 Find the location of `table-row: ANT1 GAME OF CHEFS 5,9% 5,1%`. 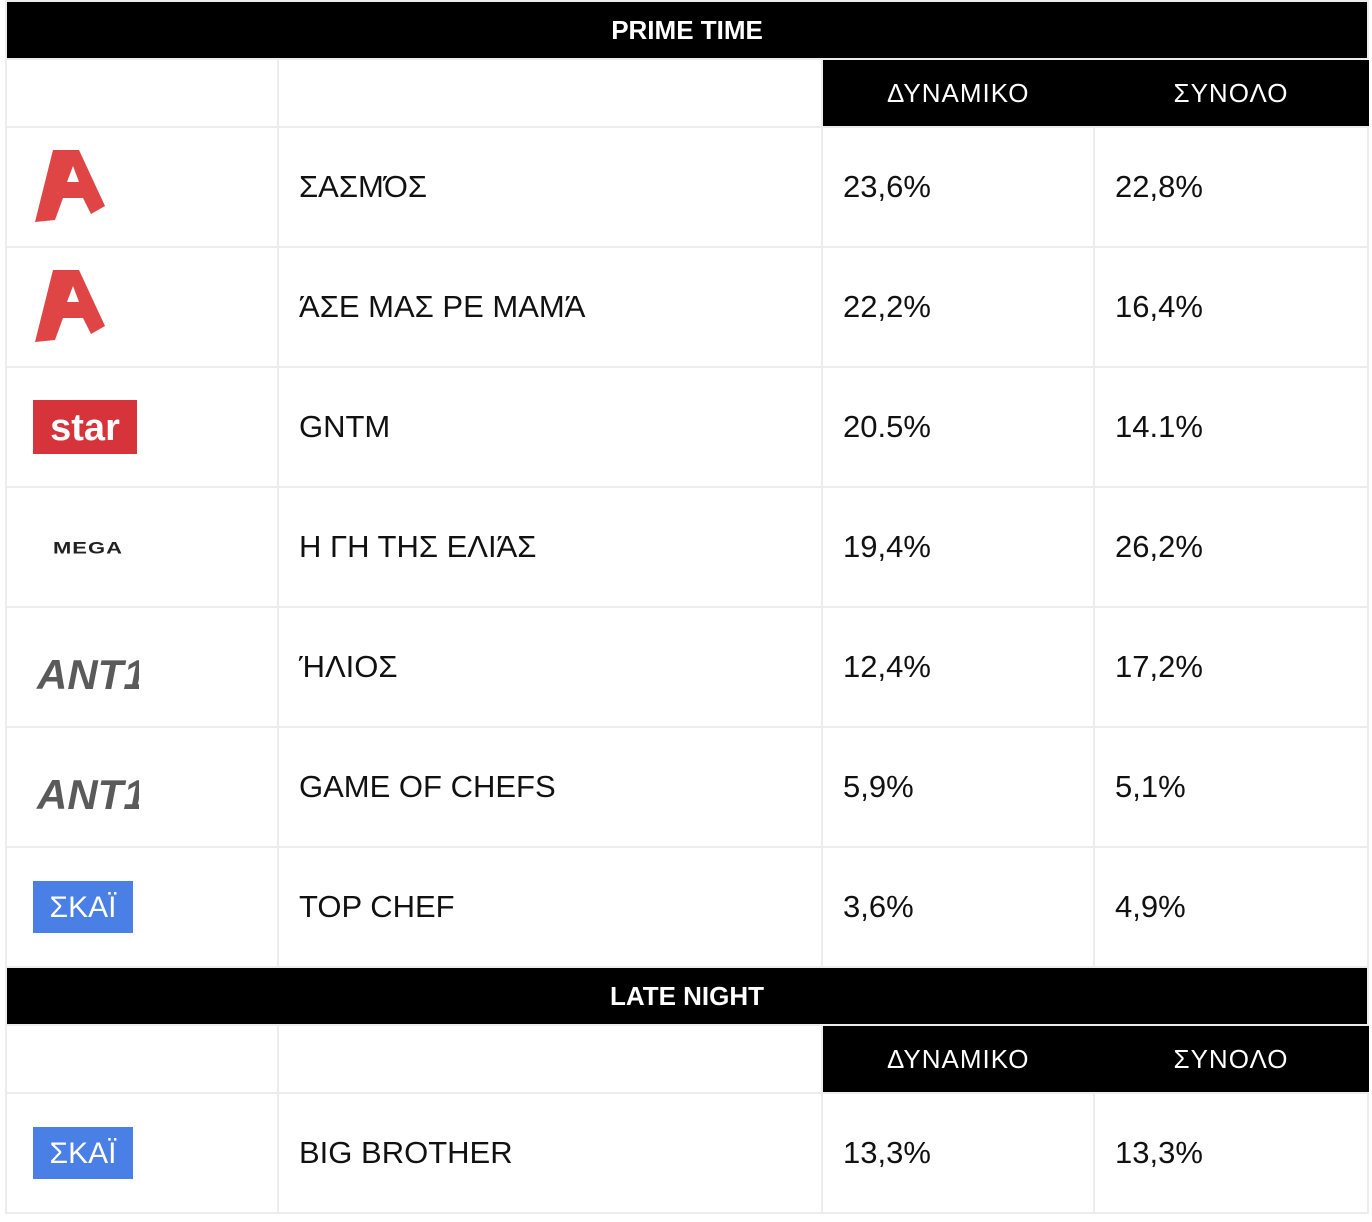

table-row: ANT1 GAME OF CHEFS 5,9% 5,1% is located at coordinates (687, 787).